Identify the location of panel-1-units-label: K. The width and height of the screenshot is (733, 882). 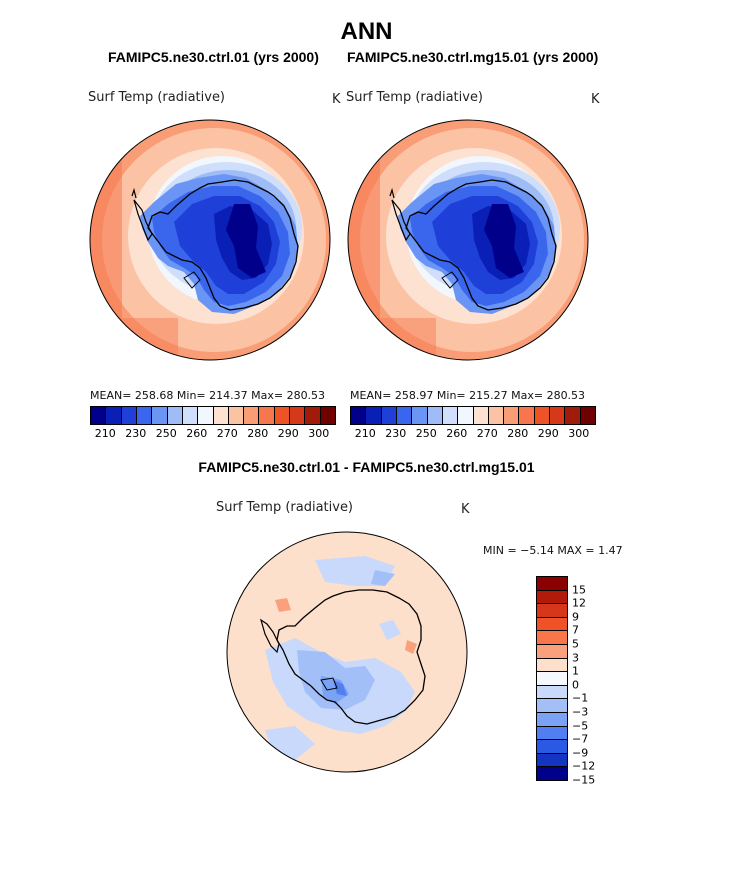
(336, 99).